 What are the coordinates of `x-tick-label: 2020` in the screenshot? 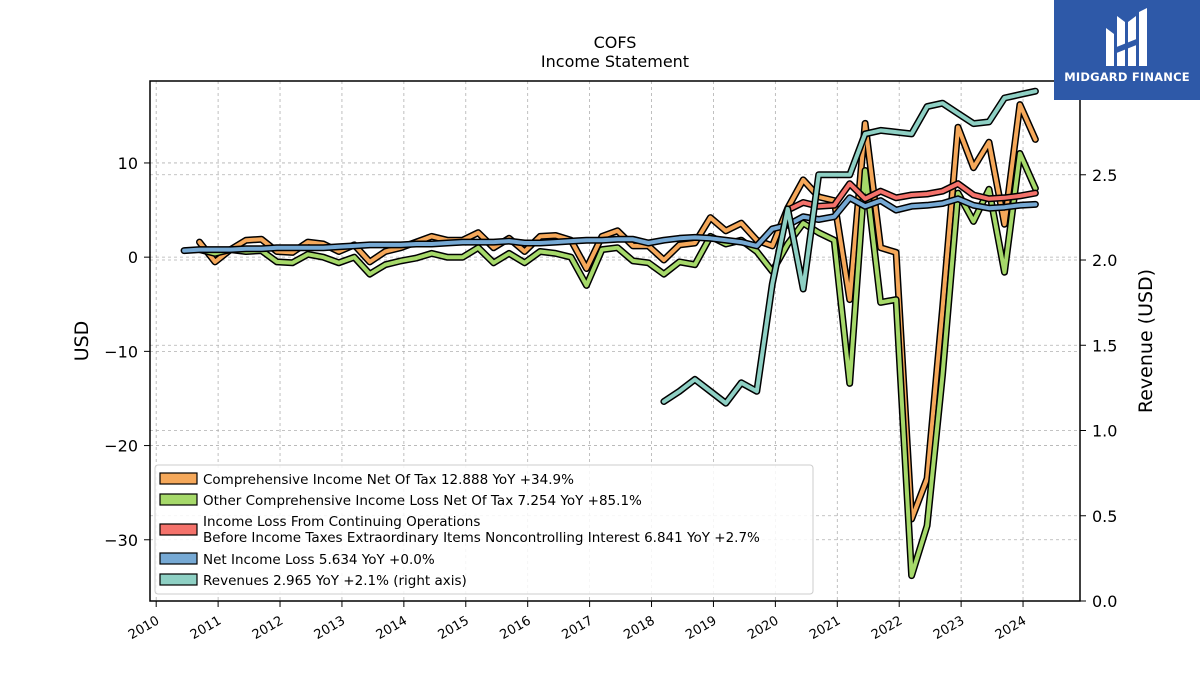 It's located at (763, 628).